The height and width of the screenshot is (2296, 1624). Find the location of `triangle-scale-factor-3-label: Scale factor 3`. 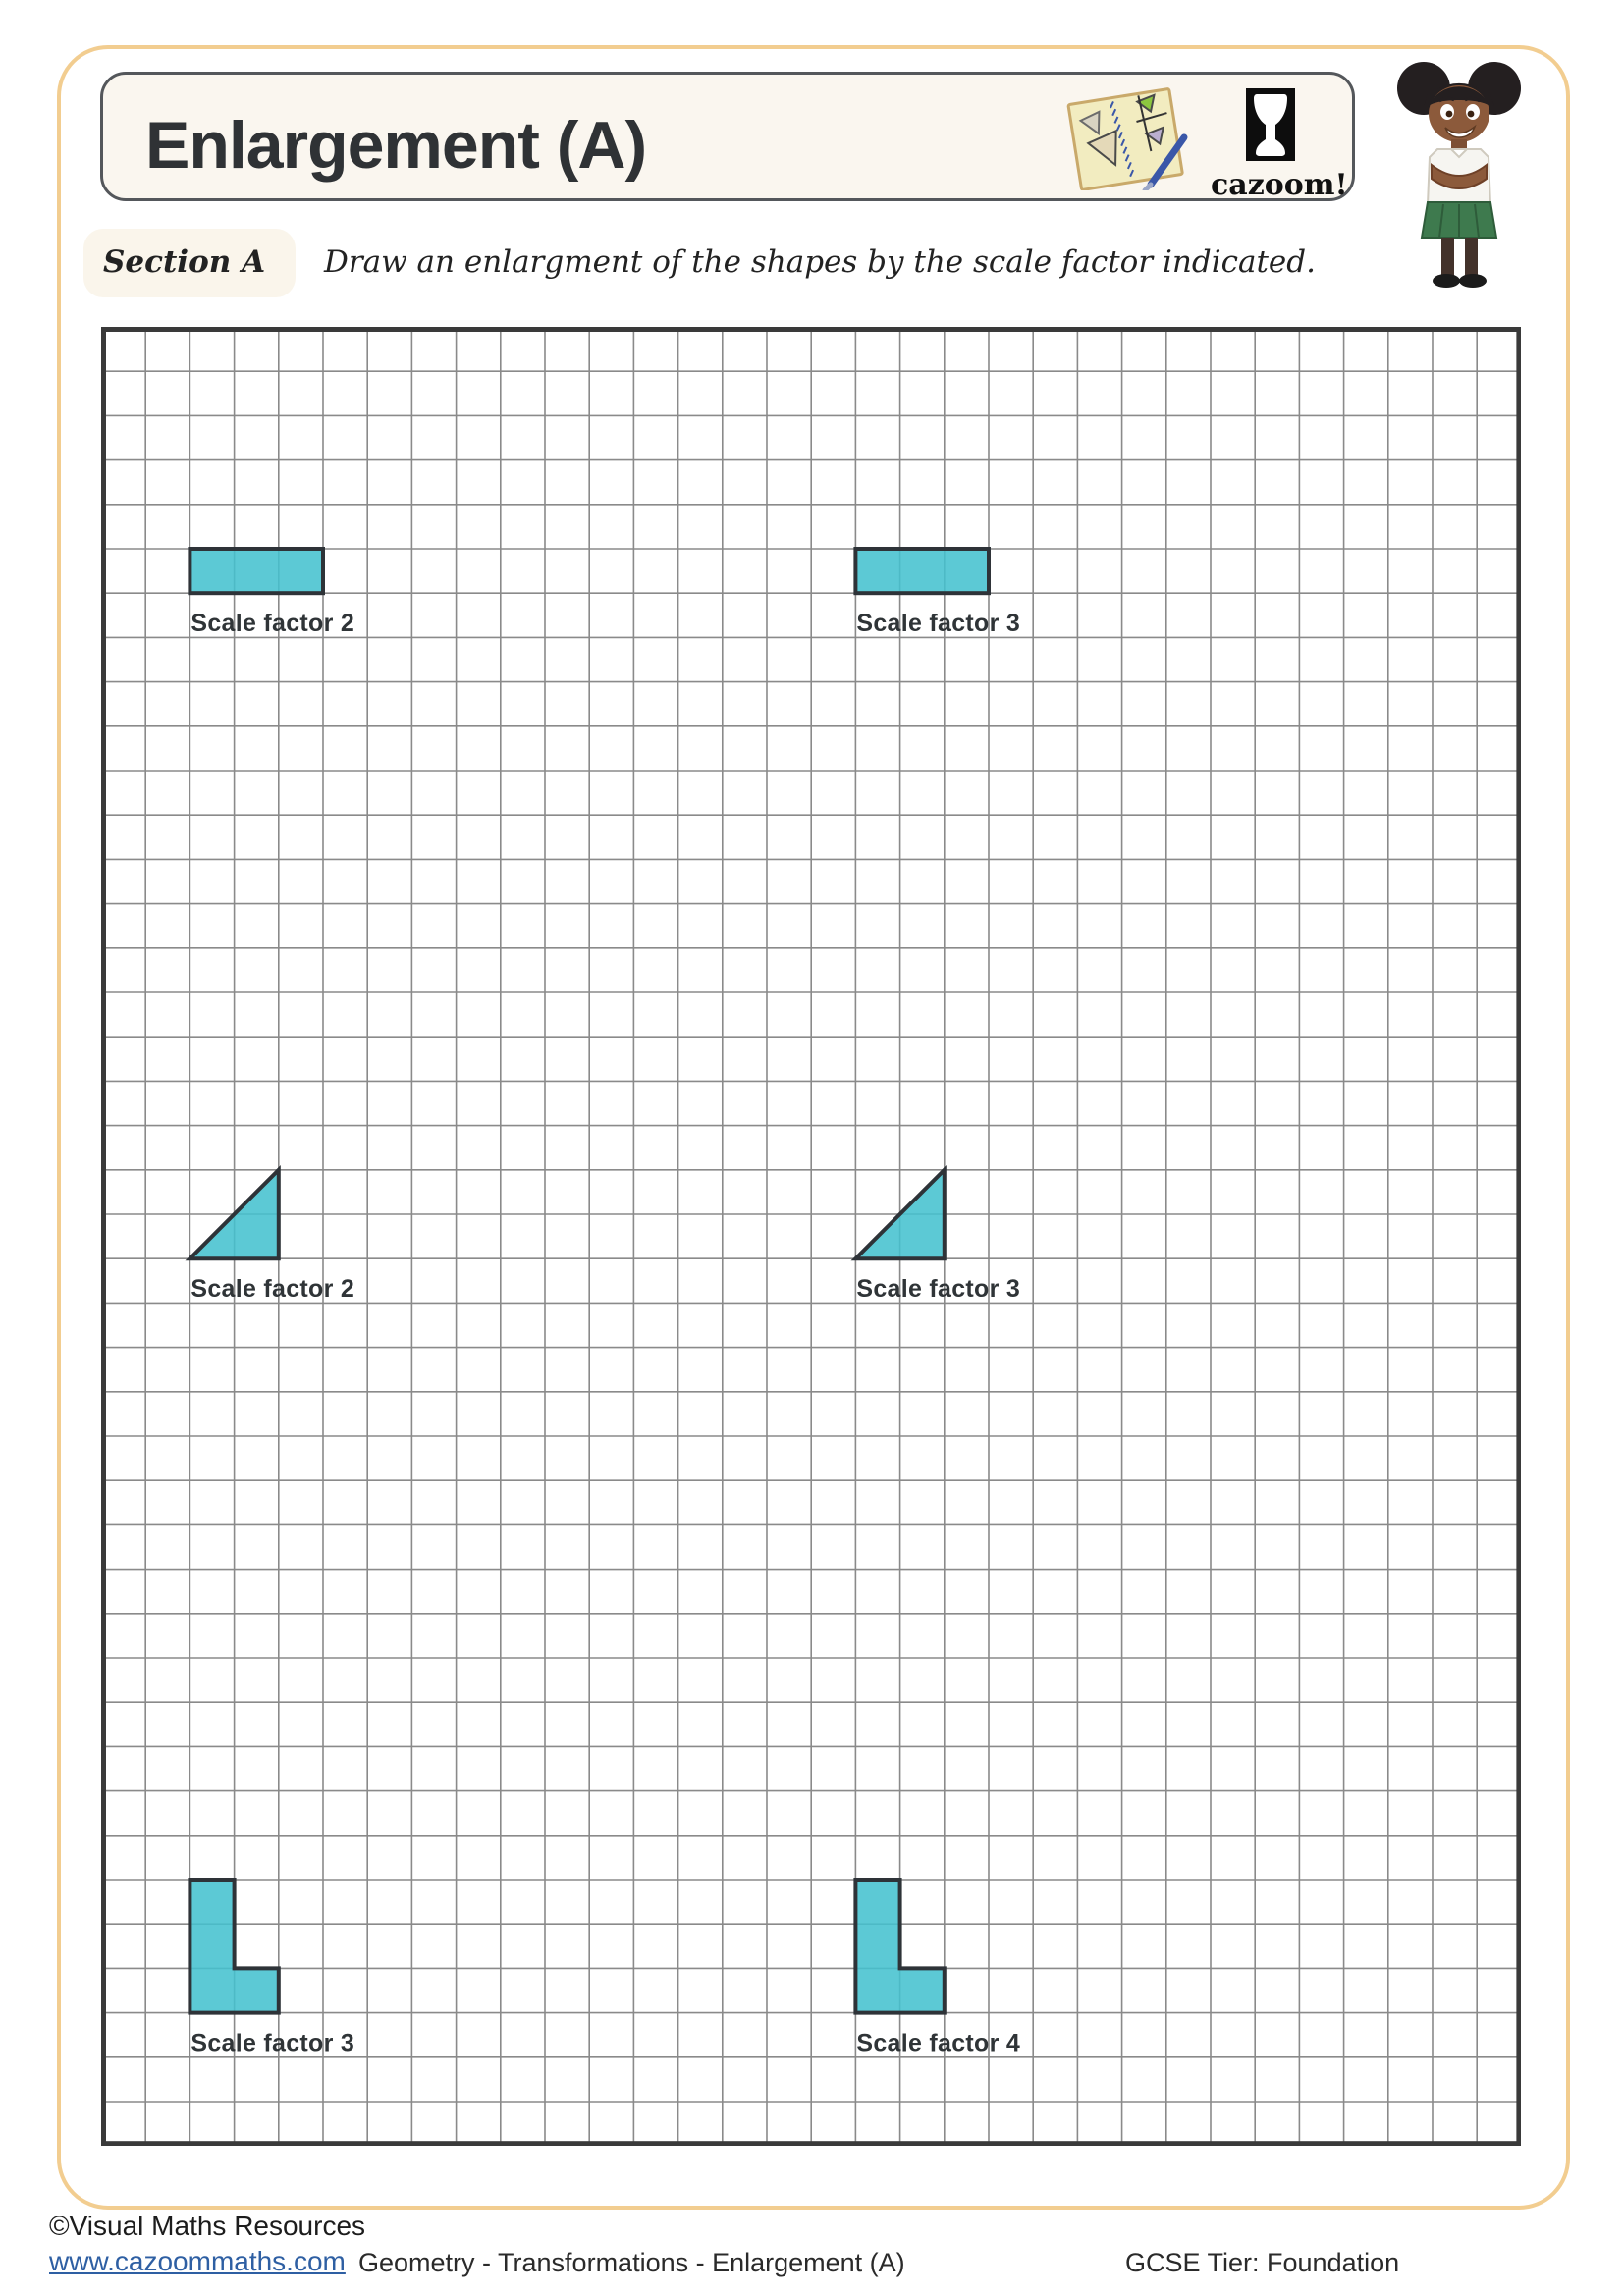

triangle-scale-factor-3-label: Scale factor 3 is located at coordinates (938, 1289).